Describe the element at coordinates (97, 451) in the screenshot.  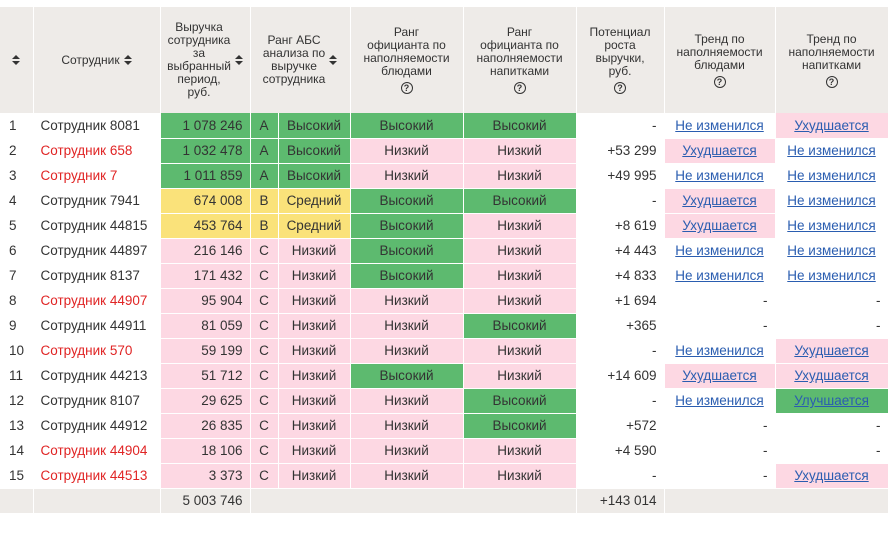
I see `employee-name: Сотрудник 44904` at that location.